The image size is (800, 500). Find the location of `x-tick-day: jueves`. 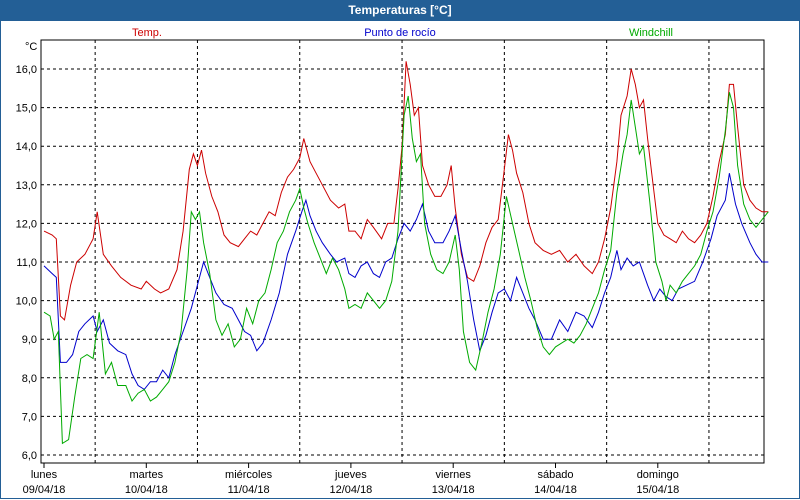

x-tick-day: jueves is located at coordinates (350, 475).